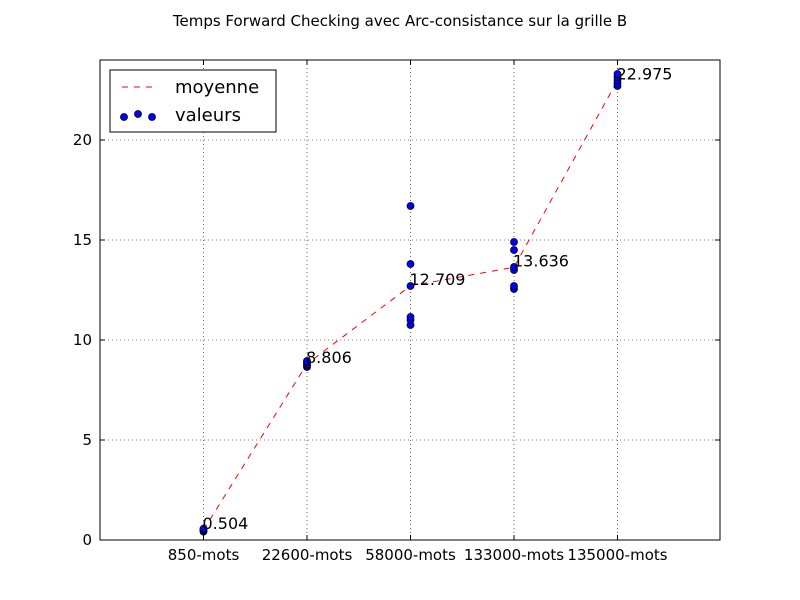 Image resolution: width=800 pixels, height=600 pixels. I want to click on x-tick-label: 22600-mots, so click(307, 555).